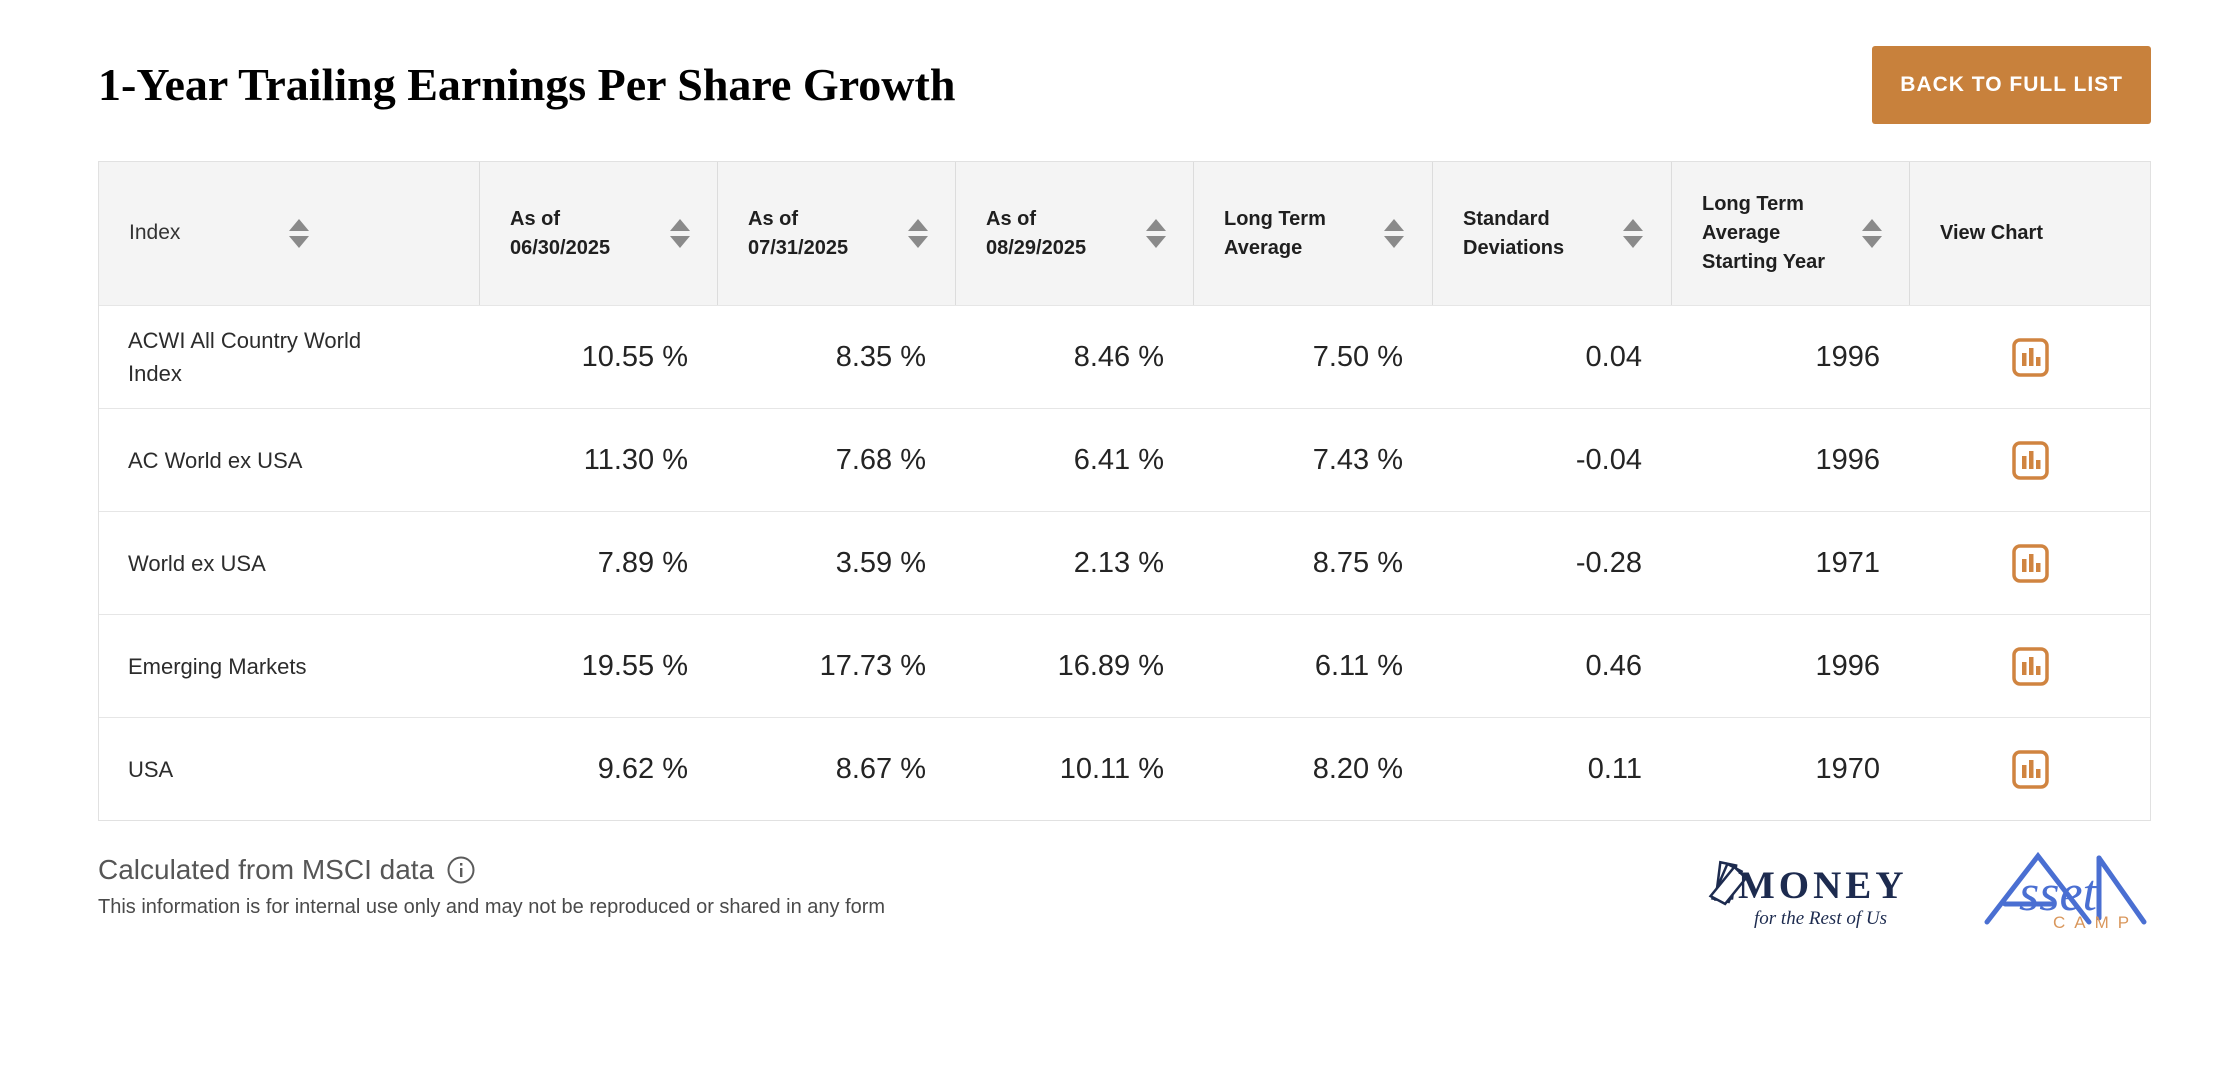 This screenshot has height=1070, width=2236. I want to click on asof-0630-cell: 11.30 %, so click(635, 459).